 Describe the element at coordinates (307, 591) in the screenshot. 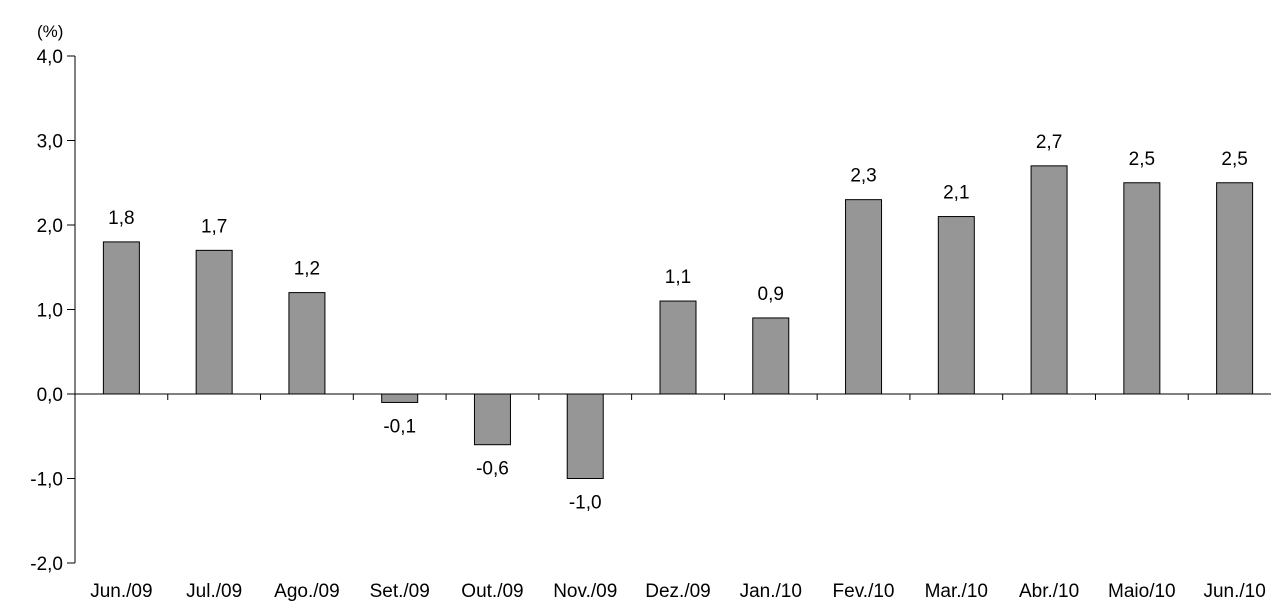

I see `category-label: Ago./09` at that location.